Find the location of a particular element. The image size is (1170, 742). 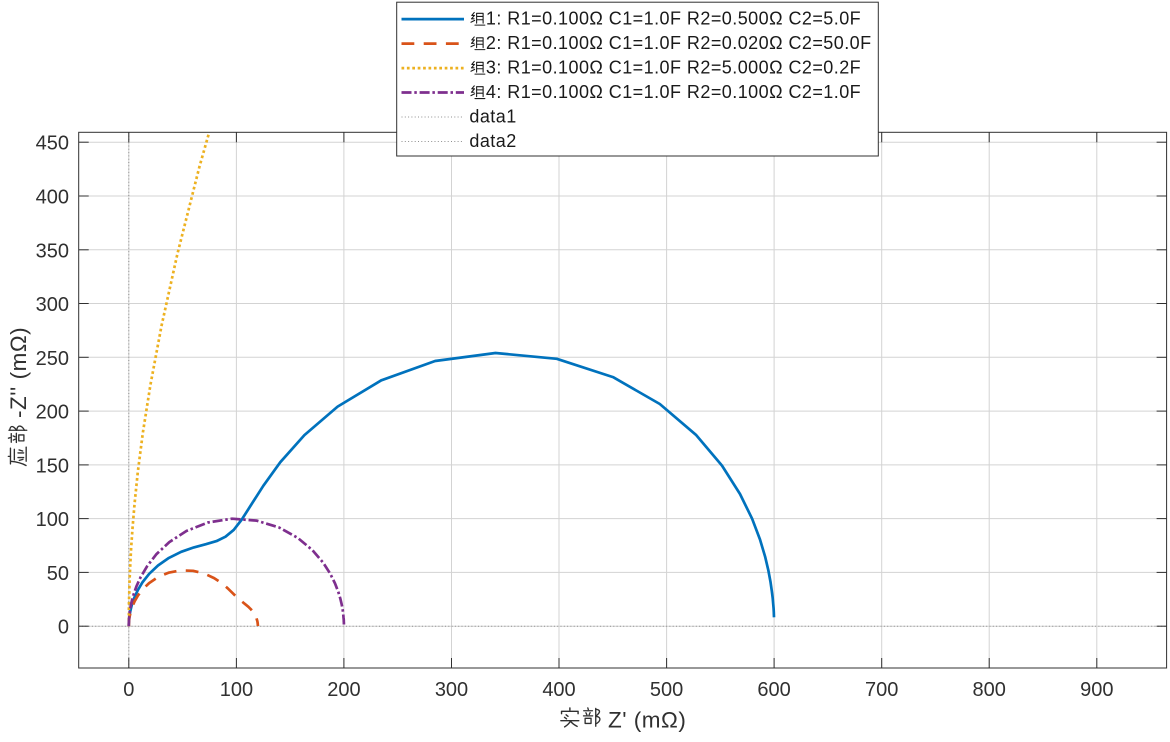

svg-text: 250 is located at coordinates (52, 359).